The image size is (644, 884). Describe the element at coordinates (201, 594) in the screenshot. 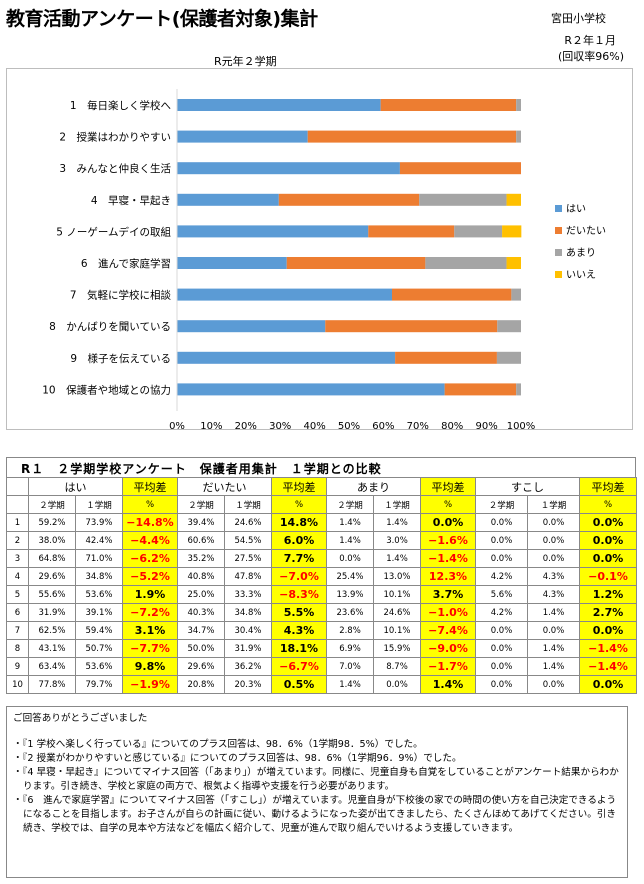

I see `term2-value: 25.0%` at that location.